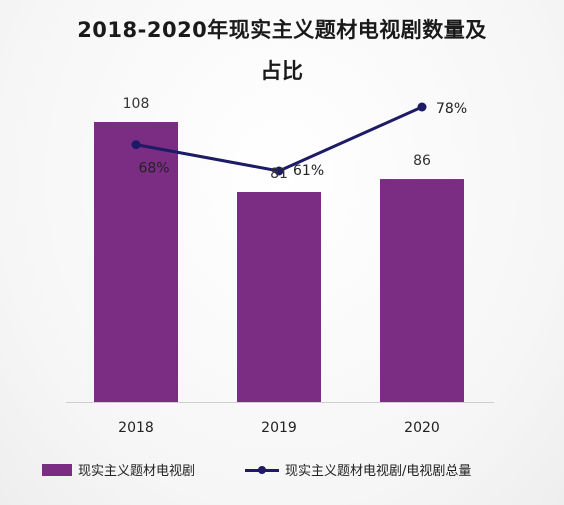  What do you see at coordinates (136, 428) in the screenshot?
I see `x-tick-label-2018: 2018` at bounding box center [136, 428].